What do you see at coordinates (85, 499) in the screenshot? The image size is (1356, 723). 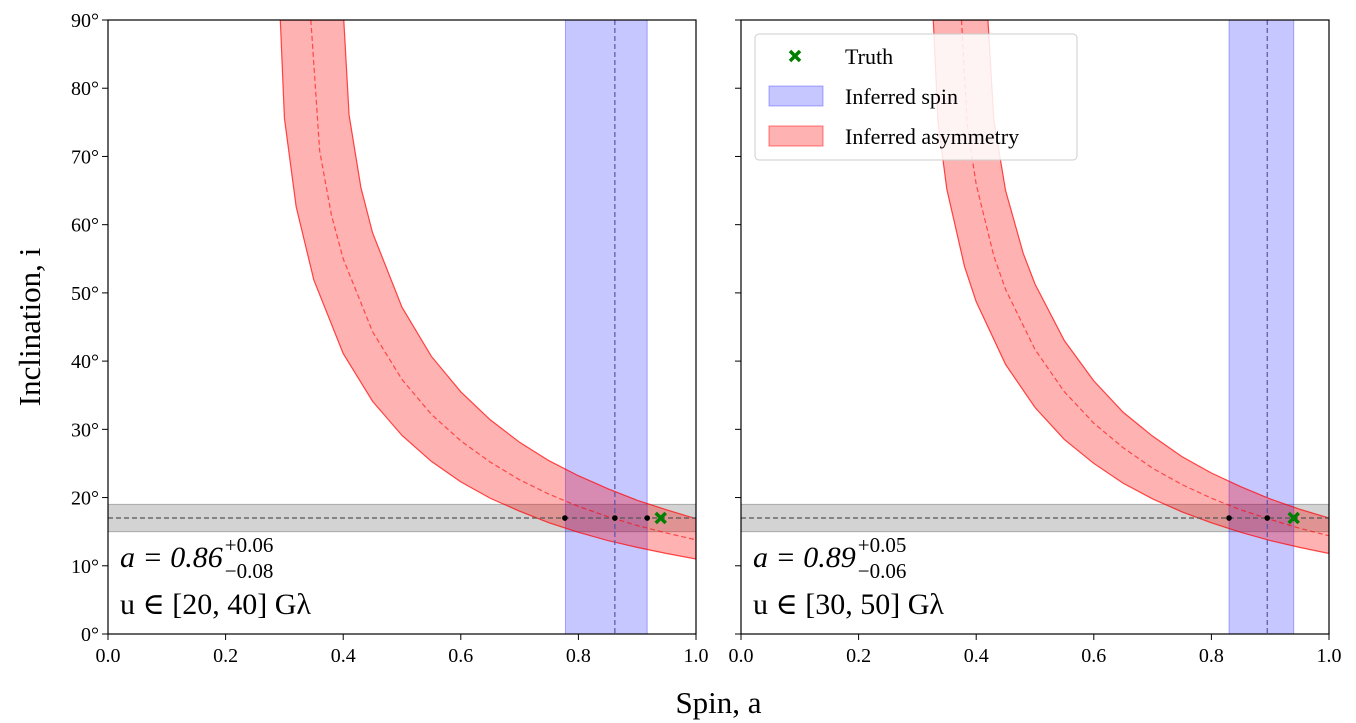 I see `y-tick-label: 20°` at bounding box center [85, 499].